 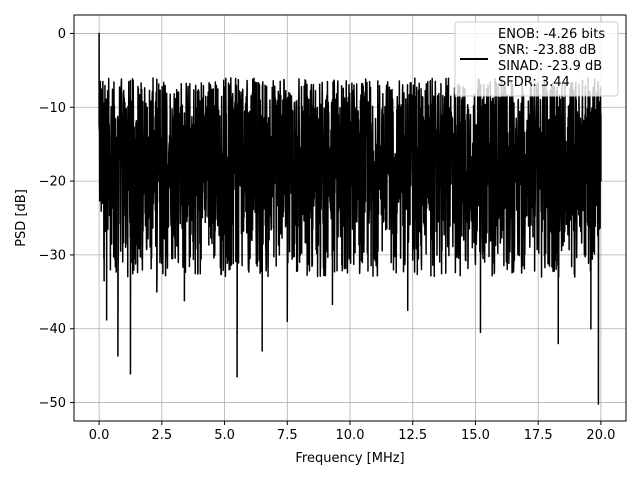 What do you see at coordinates (52, 403) in the screenshot?
I see `y-tick-label: −50` at bounding box center [52, 403].